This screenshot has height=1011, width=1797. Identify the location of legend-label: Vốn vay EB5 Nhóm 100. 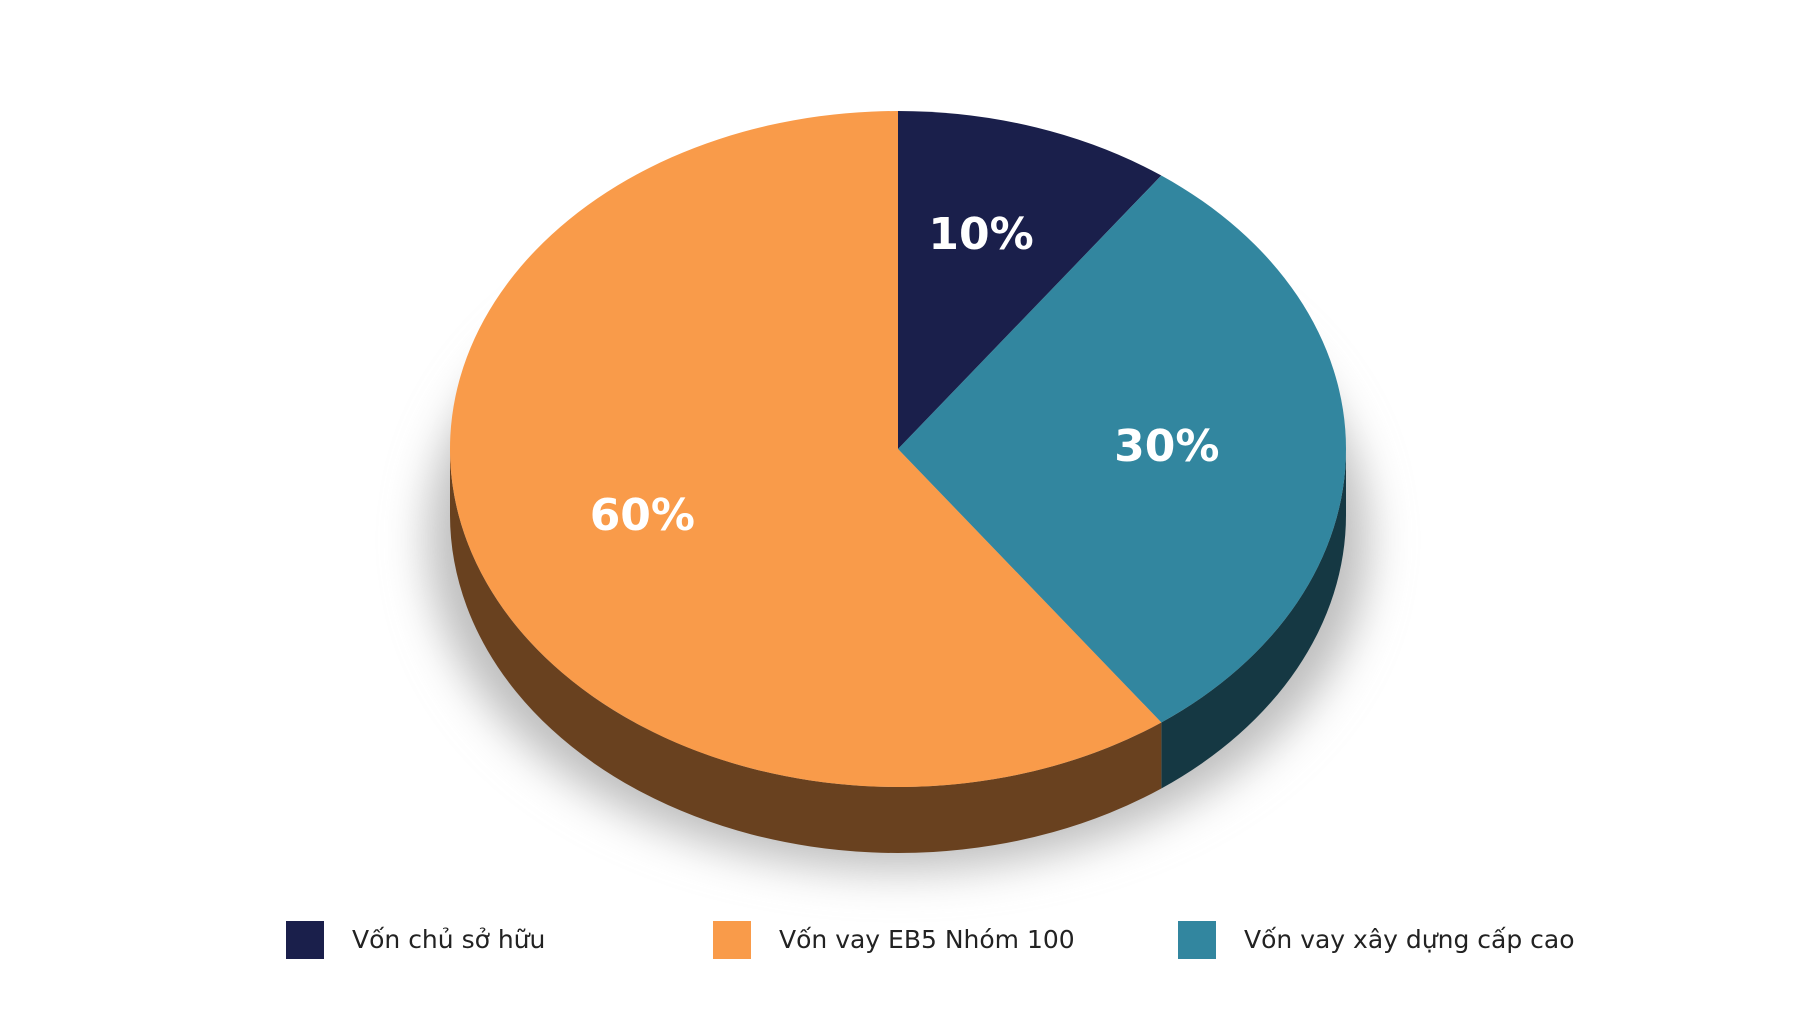
(927, 939).